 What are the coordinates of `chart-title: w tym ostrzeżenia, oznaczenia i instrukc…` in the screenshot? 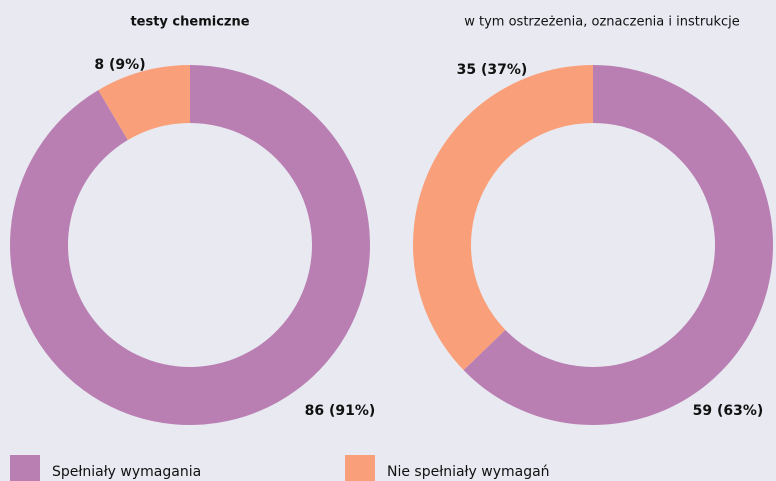 It's located at (601, 22).